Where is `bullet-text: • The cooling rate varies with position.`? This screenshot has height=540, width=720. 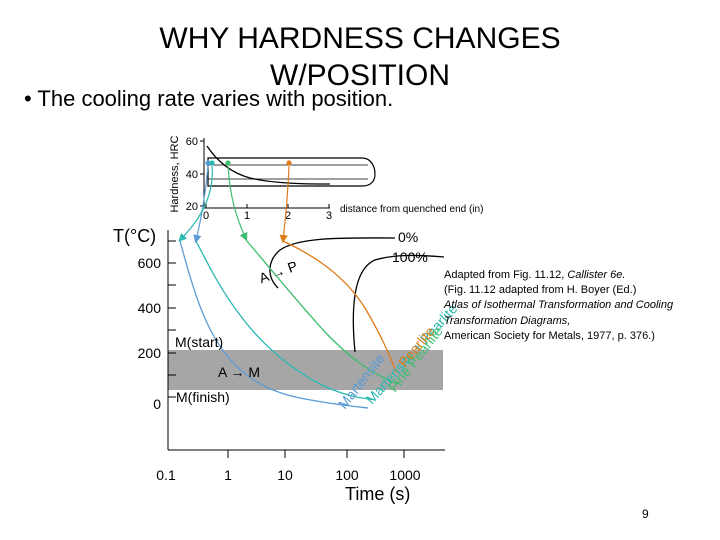 bullet-text: • The cooling rate varies with position. is located at coordinates (209, 98).